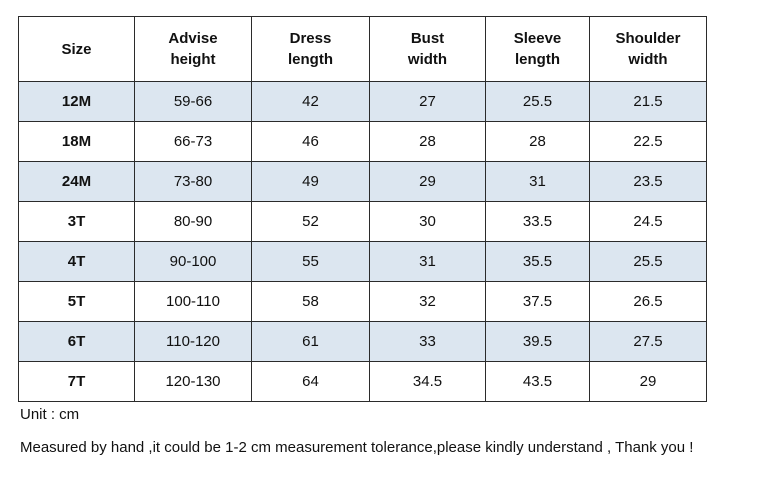  Describe the element at coordinates (427, 261) in the screenshot. I see `cell-bust-width: 31` at that location.